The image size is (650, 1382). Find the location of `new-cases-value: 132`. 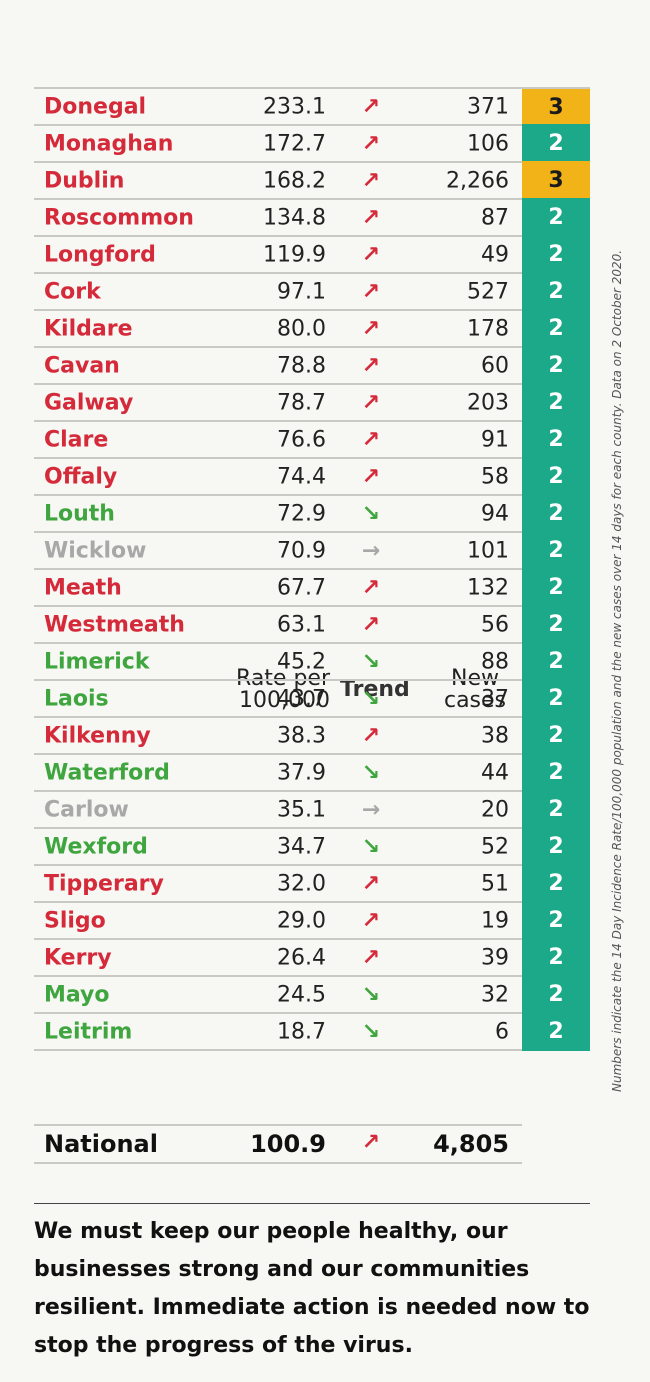

new-cases-value: 132 is located at coordinates (488, 587).